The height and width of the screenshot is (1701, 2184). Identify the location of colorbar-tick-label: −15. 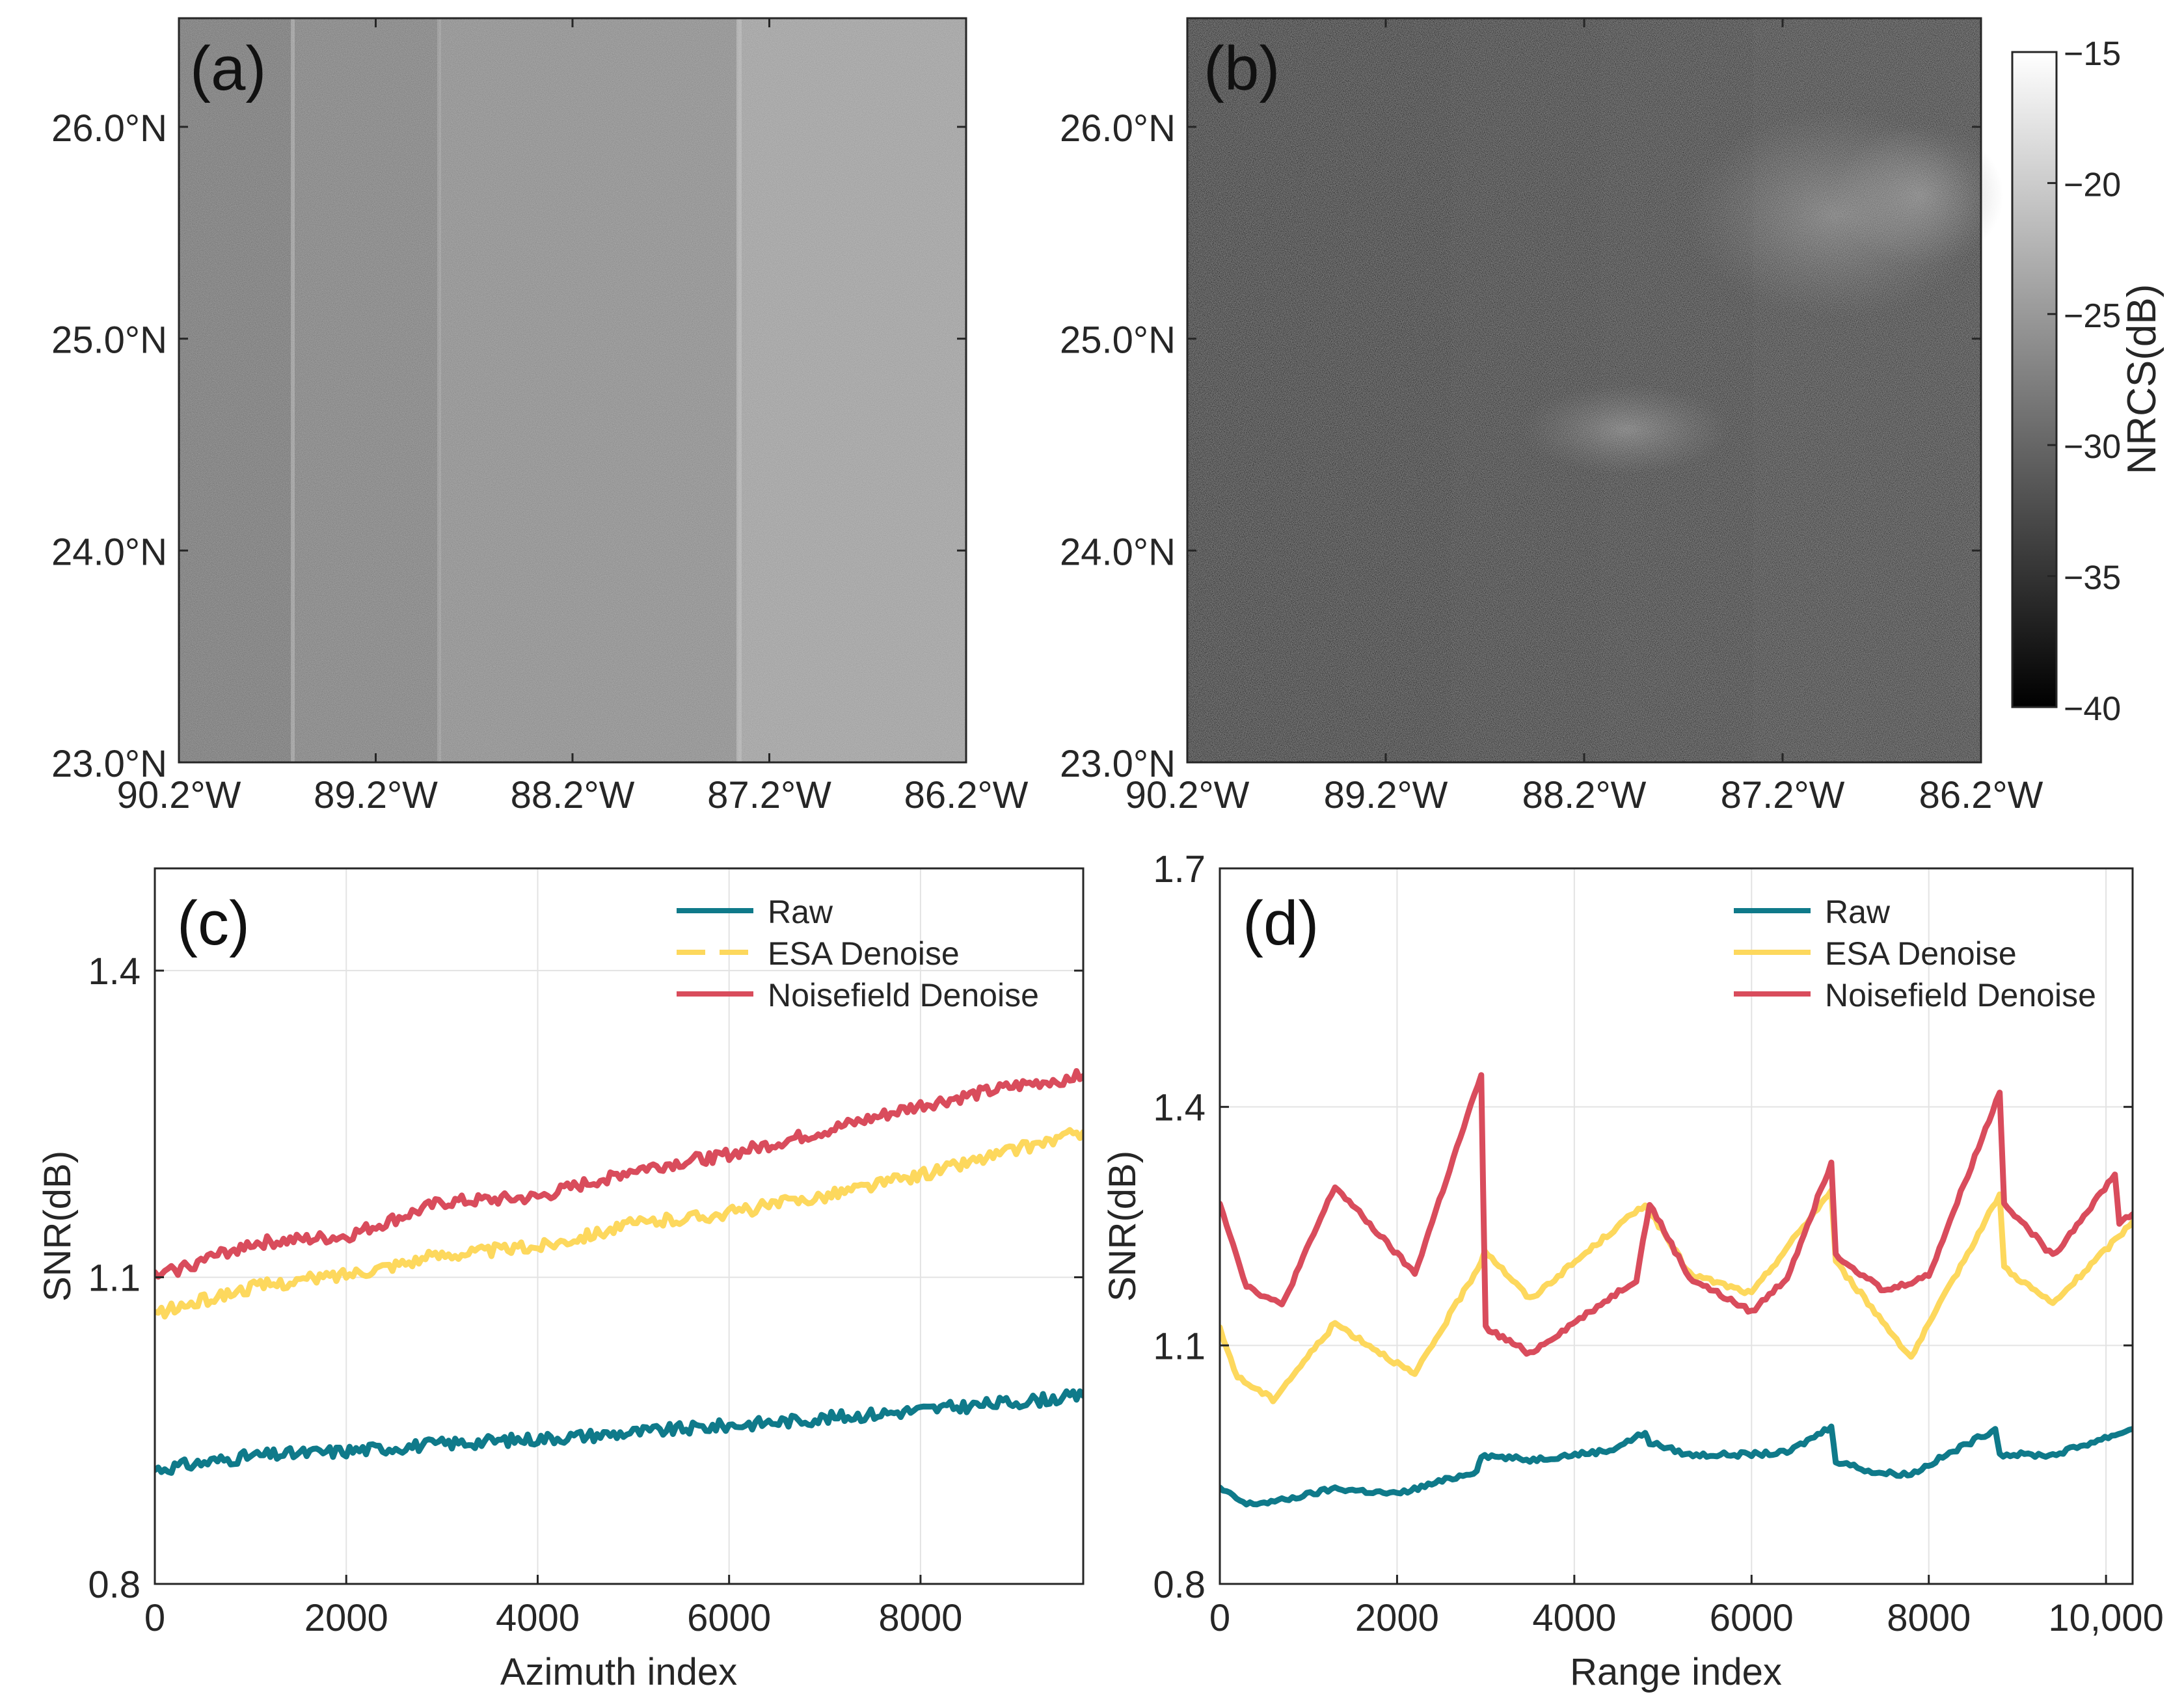
(2092, 54).